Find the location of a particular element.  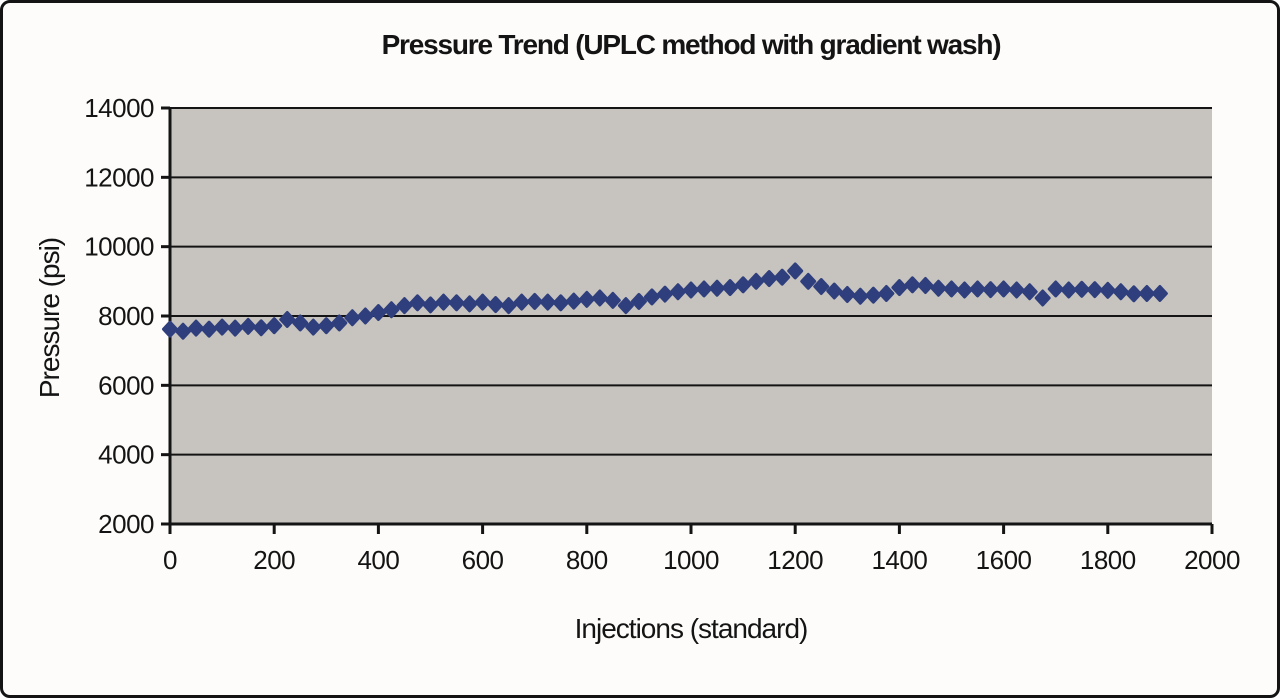

x-tick-label: 1800 is located at coordinates (1108, 560).